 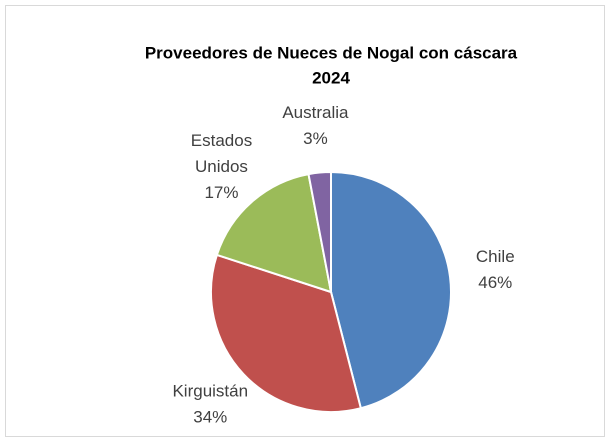 I want to click on value-label: 34%, so click(x=210, y=417).